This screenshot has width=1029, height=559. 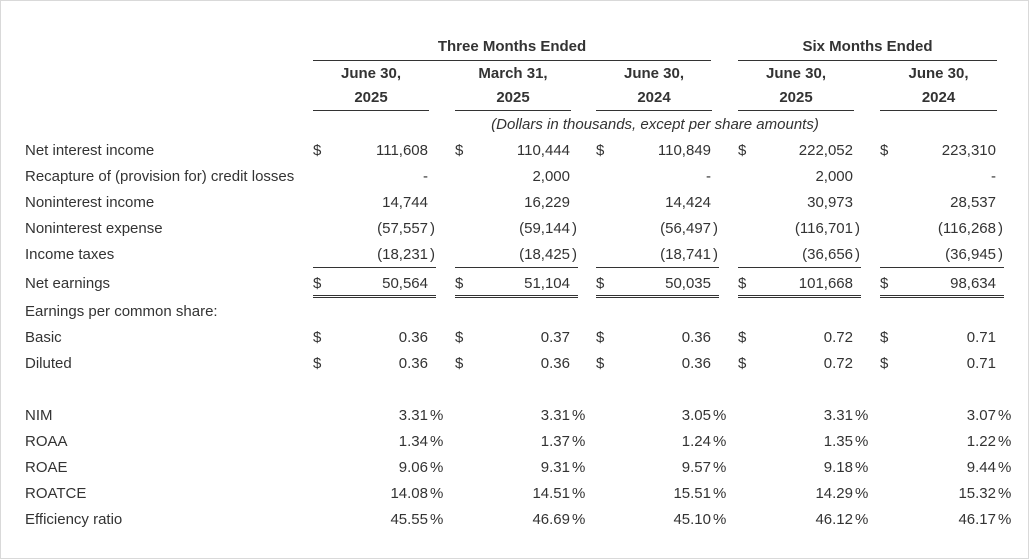 I want to click on ratio-roae-c3: 9.57, so click(x=696, y=467).